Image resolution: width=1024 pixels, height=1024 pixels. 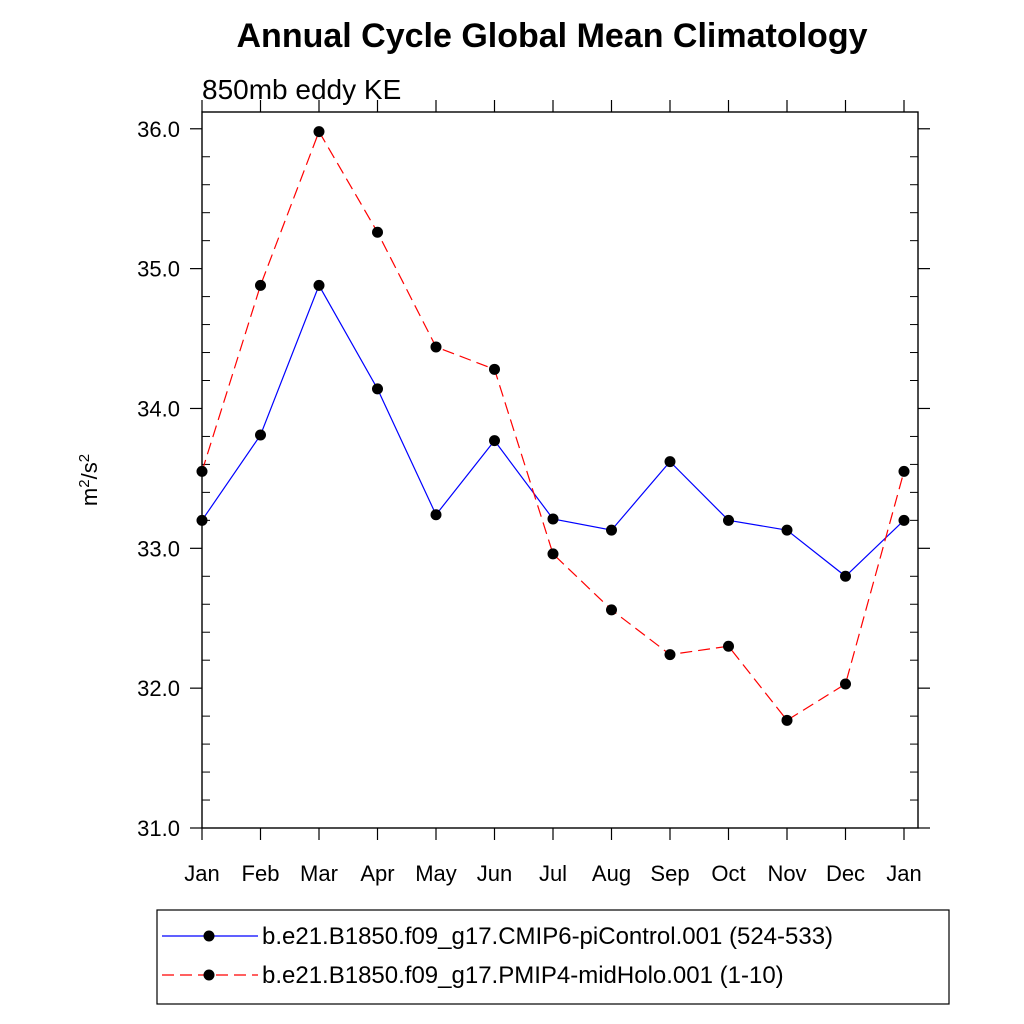 What do you see at coordinates (552, 36) in the screenshot?
I see `chart-title: Annual Cycle Global Mean Climatology` at bounding box center [552, 36].